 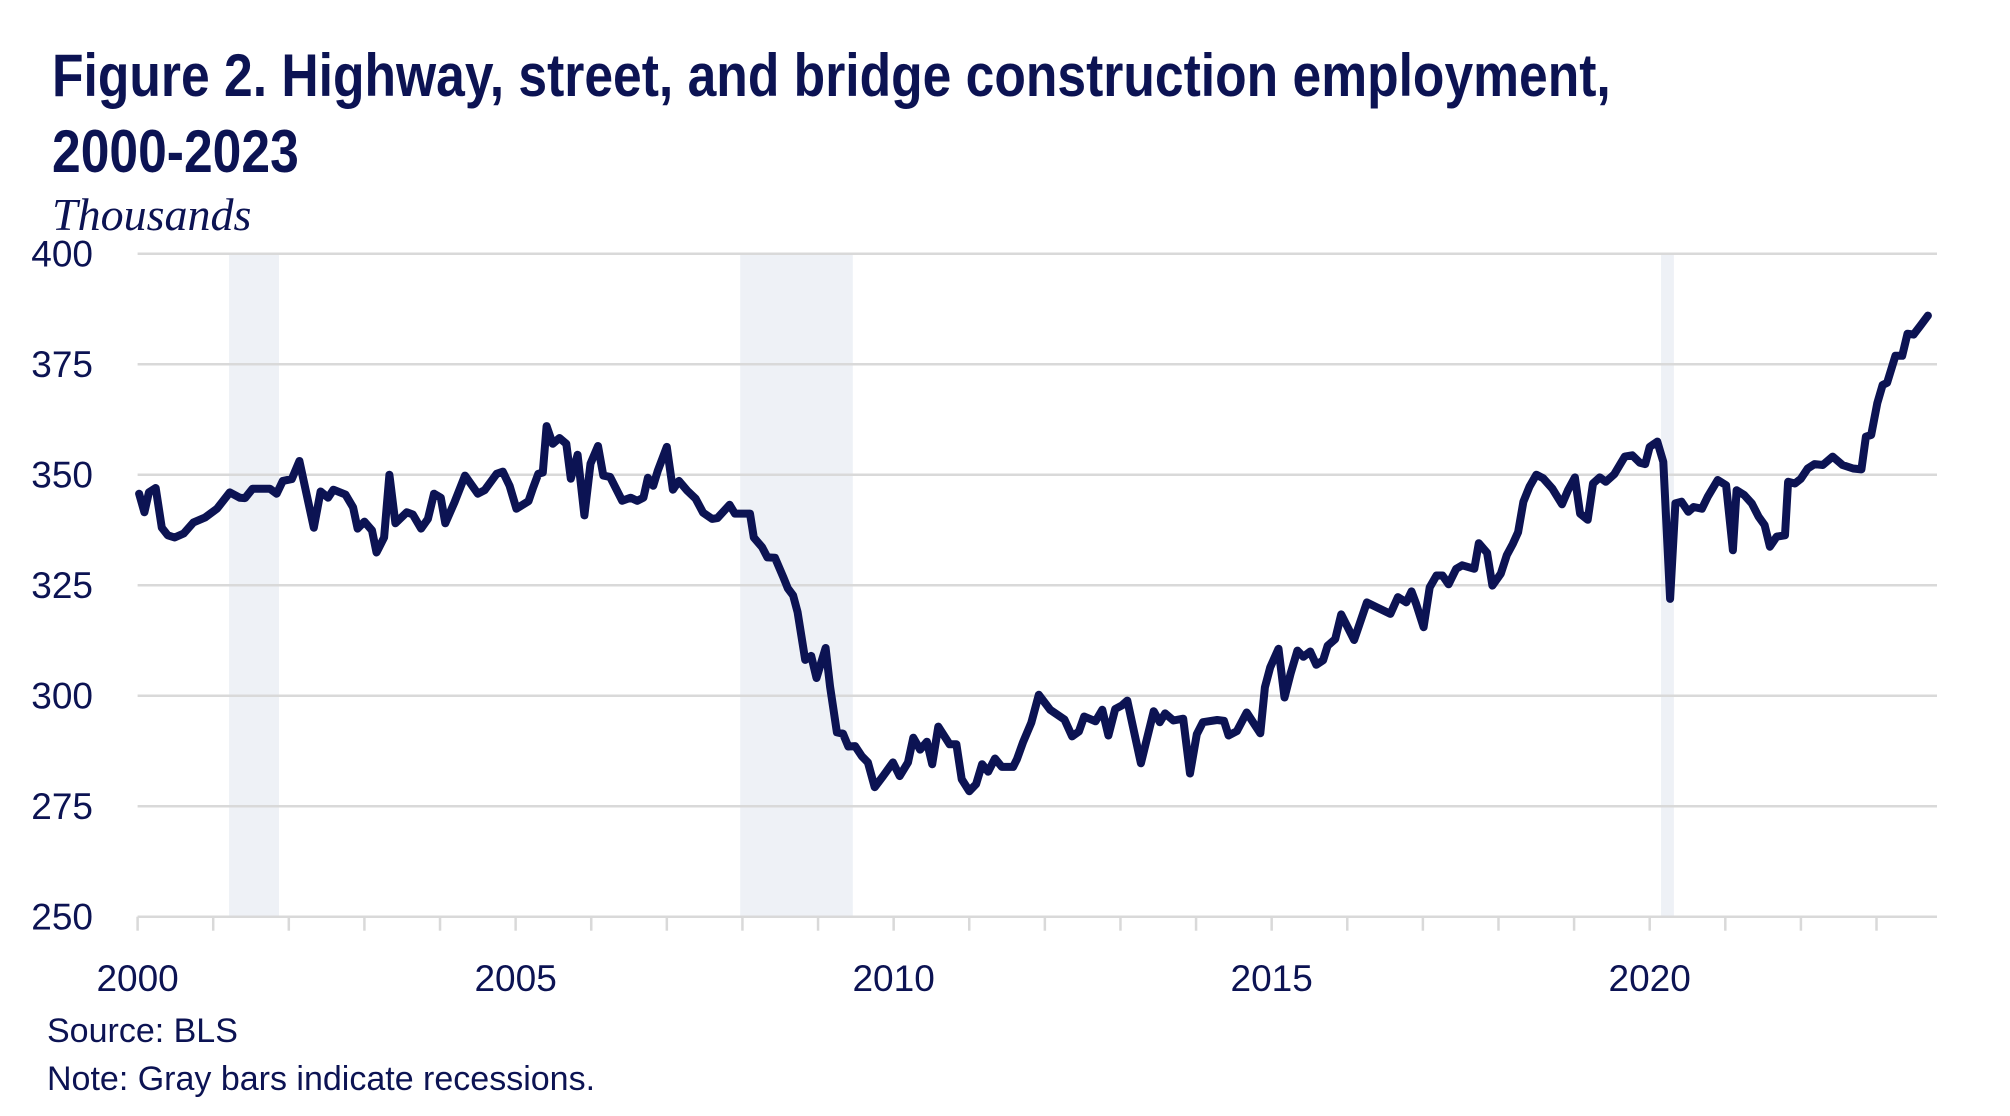 What do you see at coordinates (152, 214) in the screenshot?
I see `y-axis-title: Thousands` at bounding box center [152, 214].